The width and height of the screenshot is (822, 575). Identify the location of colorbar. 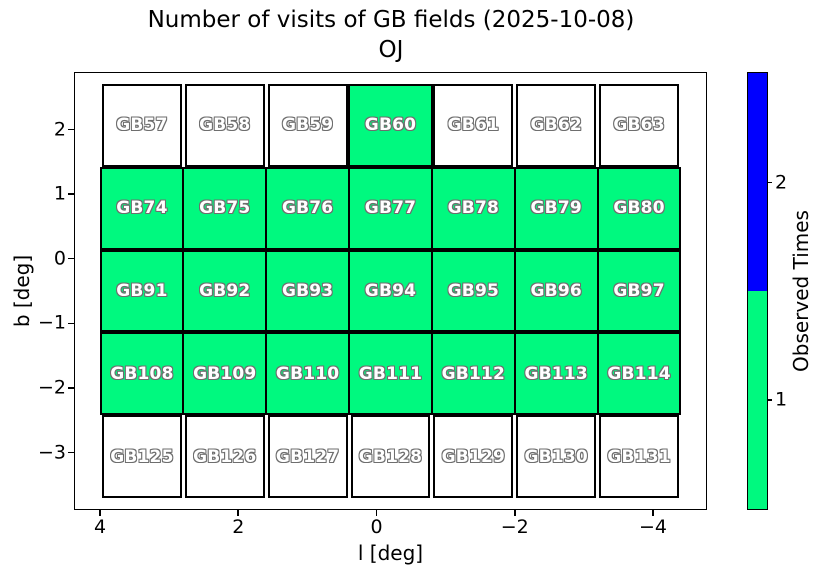
(757, 291).